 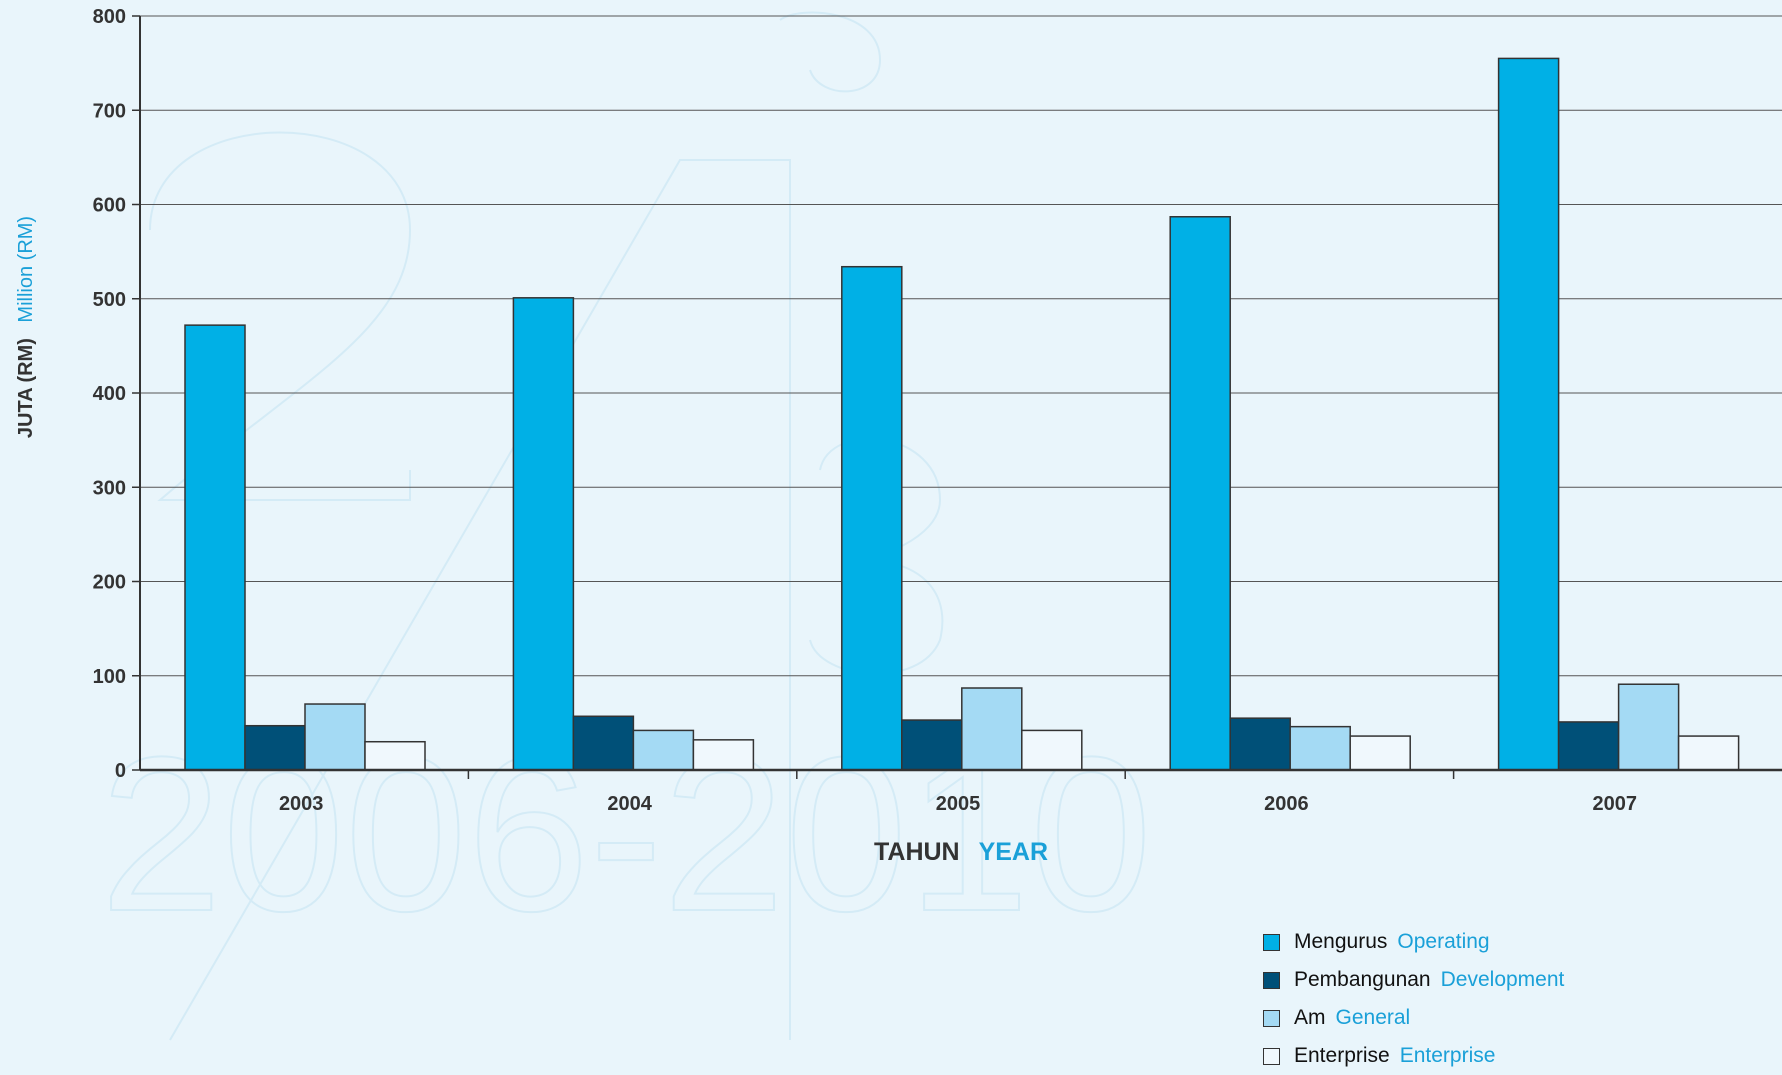 I want to click on y-tick-label: 100, so click(x=109, y=677).